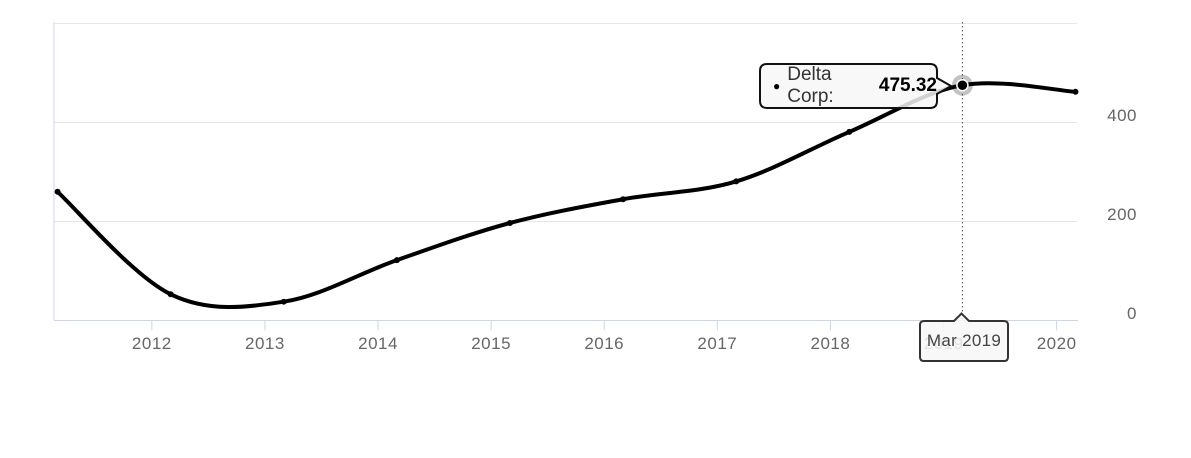  What do you see at coordinates (491, 343) in the screenshot?
I see `x-axis-label-2015: 2015` at bounding box center [491, 343].